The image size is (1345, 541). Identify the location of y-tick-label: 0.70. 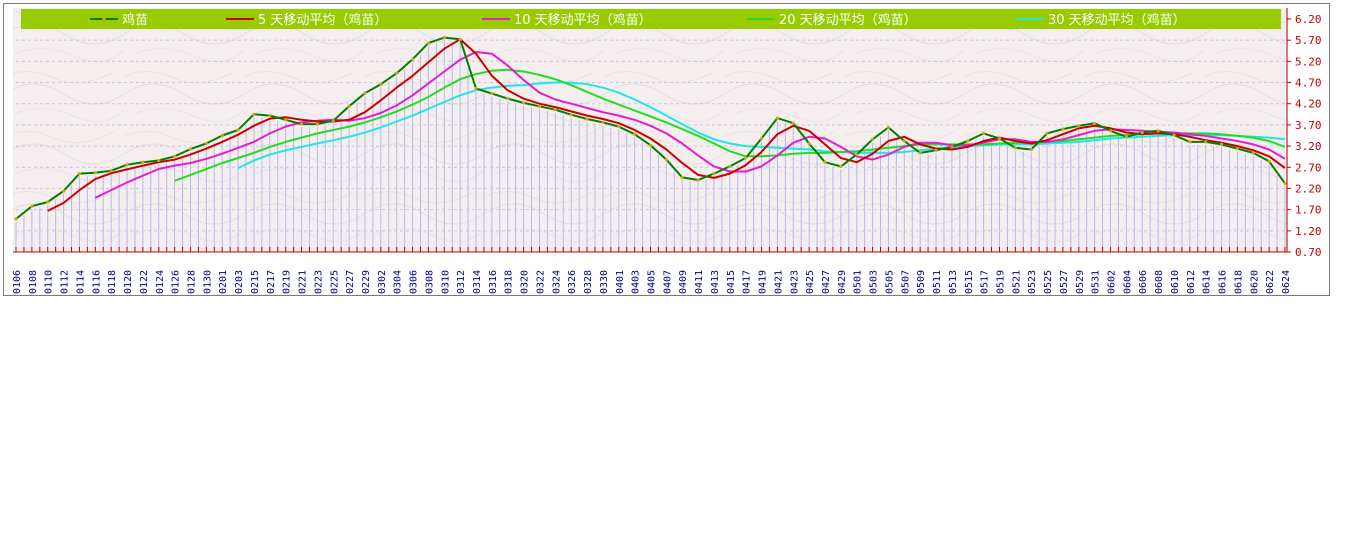
(1308, 252).